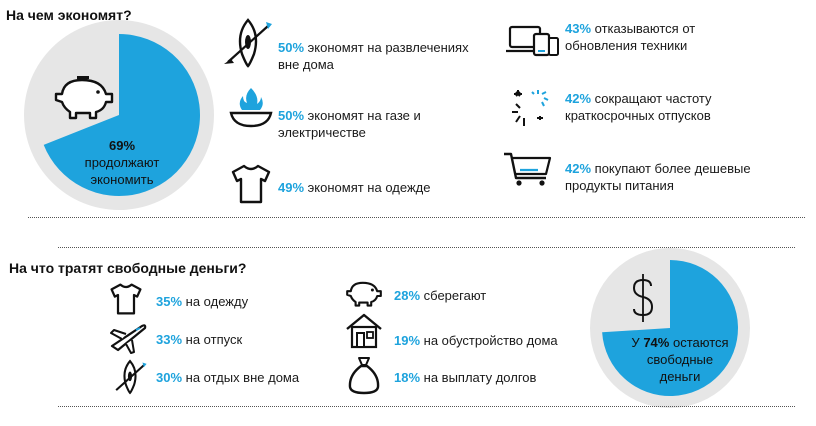 The height and width of the screenshot is (426, 816). What do you see at coordinates (635, 342) in the screenshot?
I see `pie2-prefix: У` at bounding box center [635, 342].